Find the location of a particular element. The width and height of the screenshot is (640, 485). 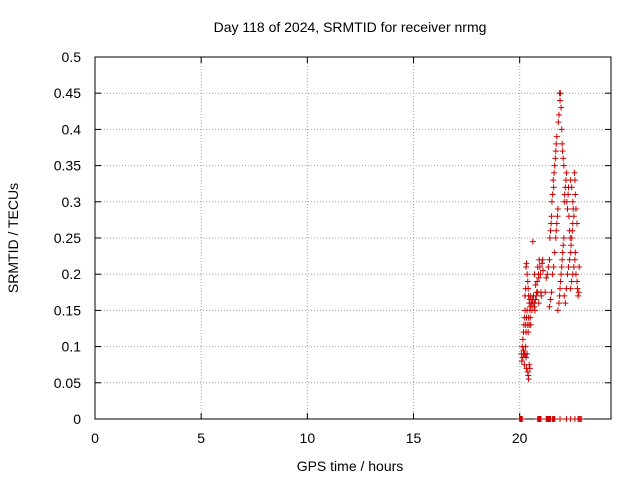

y-tick-label: 0.45 is located at coordinates (67, 93).